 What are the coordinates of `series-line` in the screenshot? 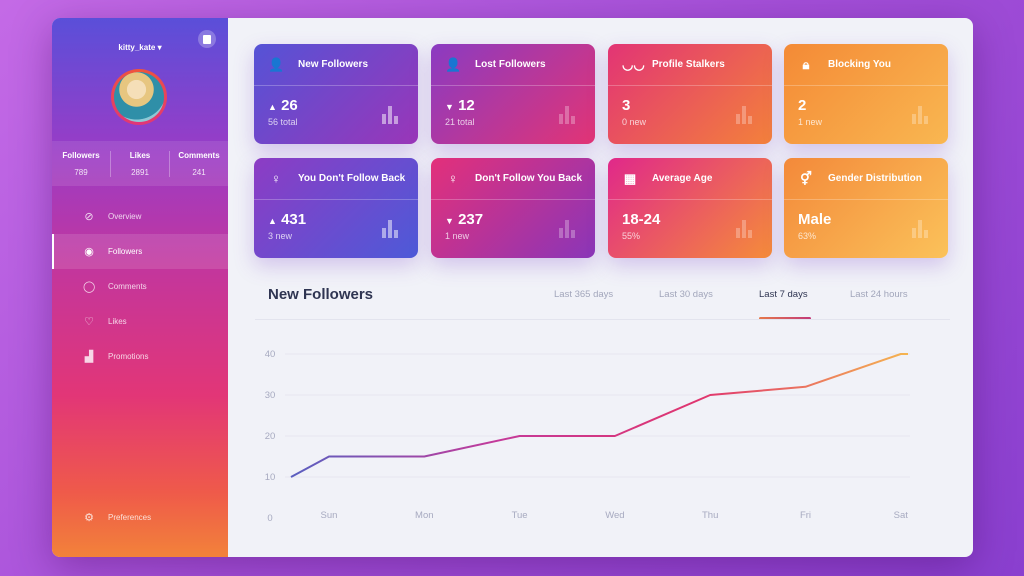 It's located at (599, 415).